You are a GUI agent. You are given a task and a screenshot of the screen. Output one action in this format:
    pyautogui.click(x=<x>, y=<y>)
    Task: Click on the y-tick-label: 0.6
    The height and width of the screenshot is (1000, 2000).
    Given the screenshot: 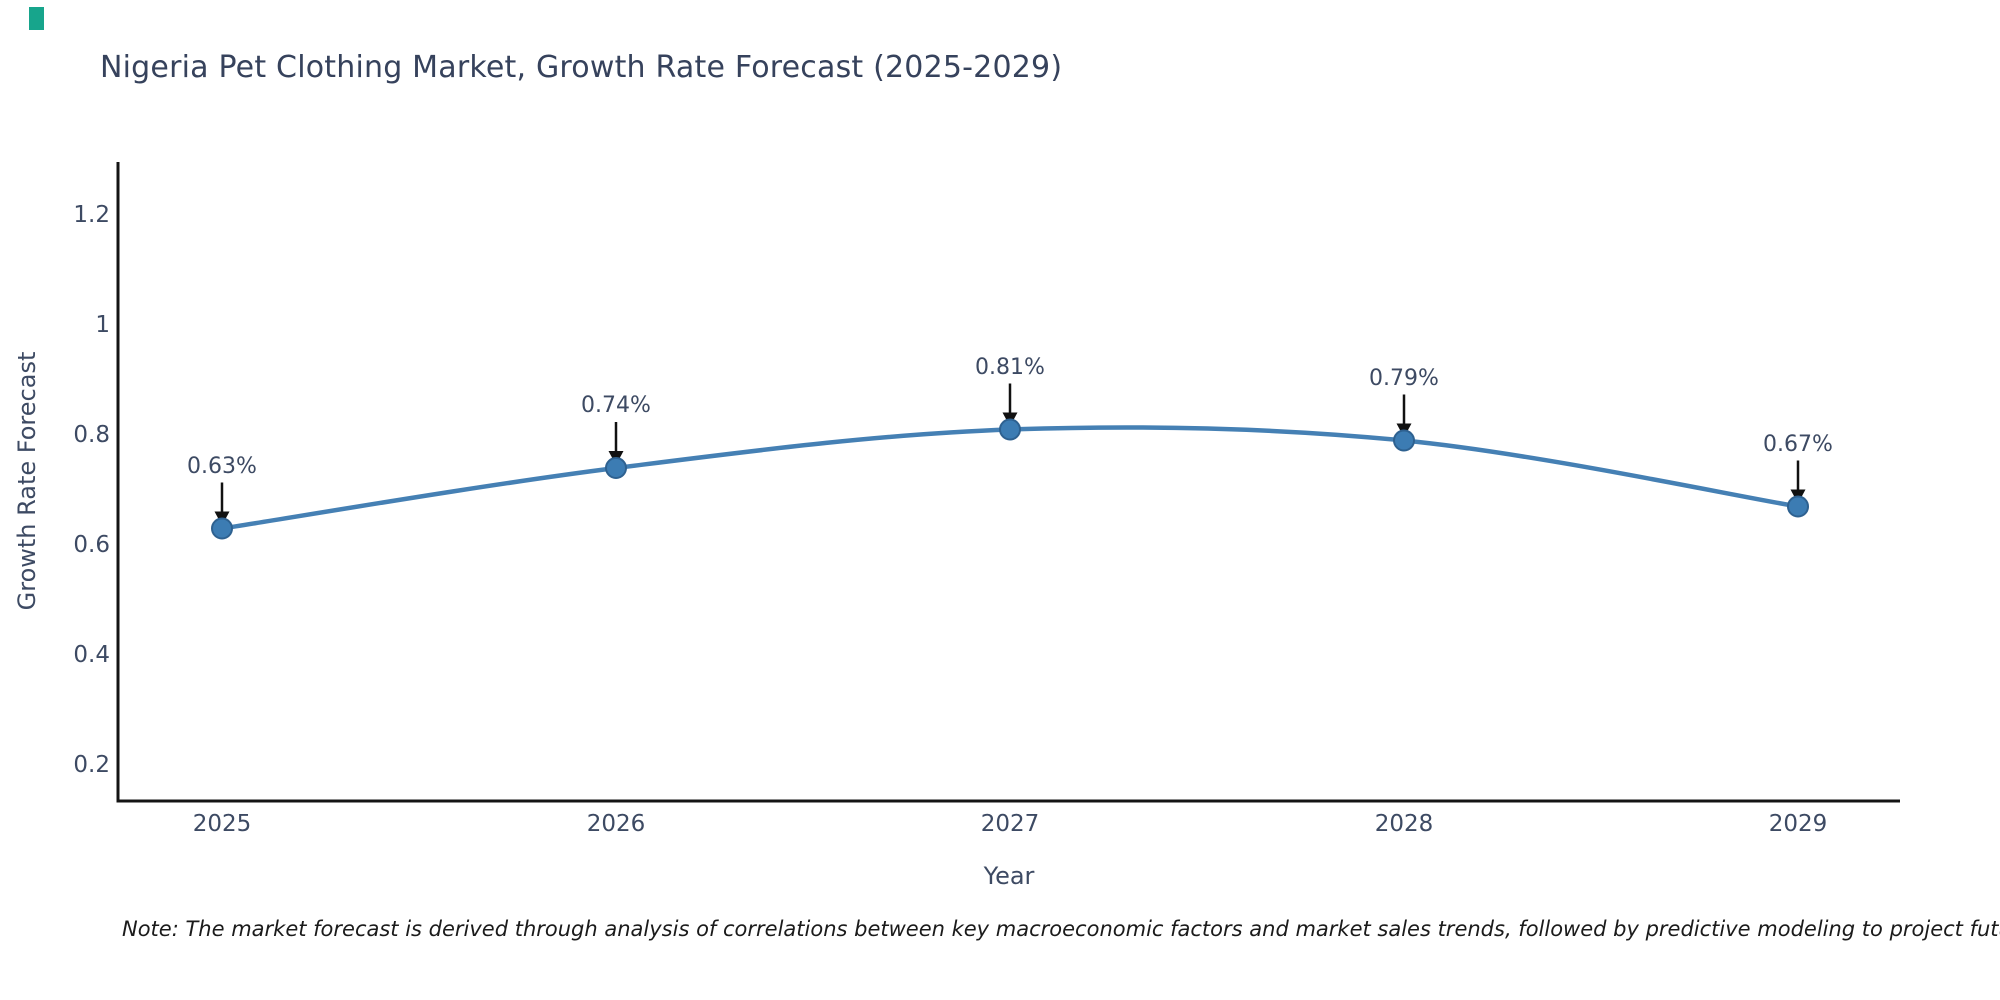 What is the action you would take?
    pyautogui.click(x=91, y=545)
    